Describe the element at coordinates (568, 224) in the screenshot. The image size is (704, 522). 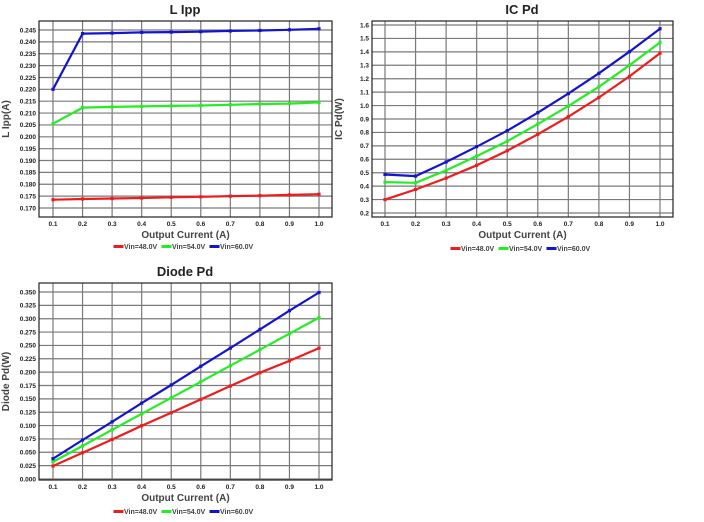
I see `x-tick-label: 0.7` at that location.